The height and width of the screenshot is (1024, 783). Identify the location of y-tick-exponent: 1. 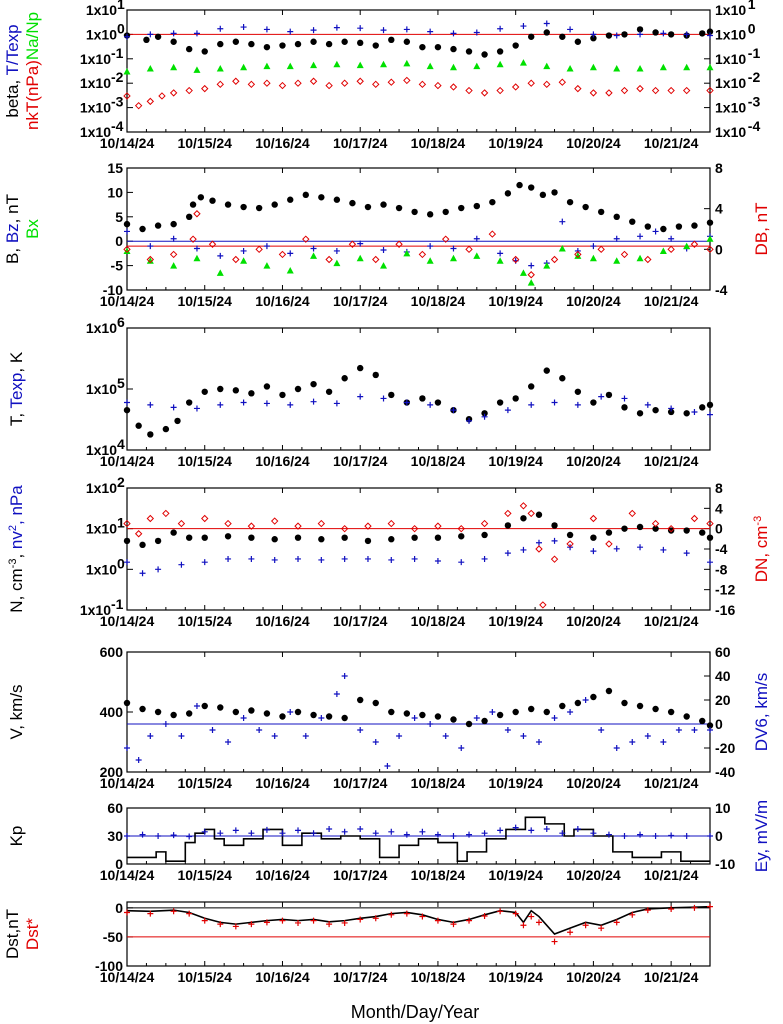
(121, 6).